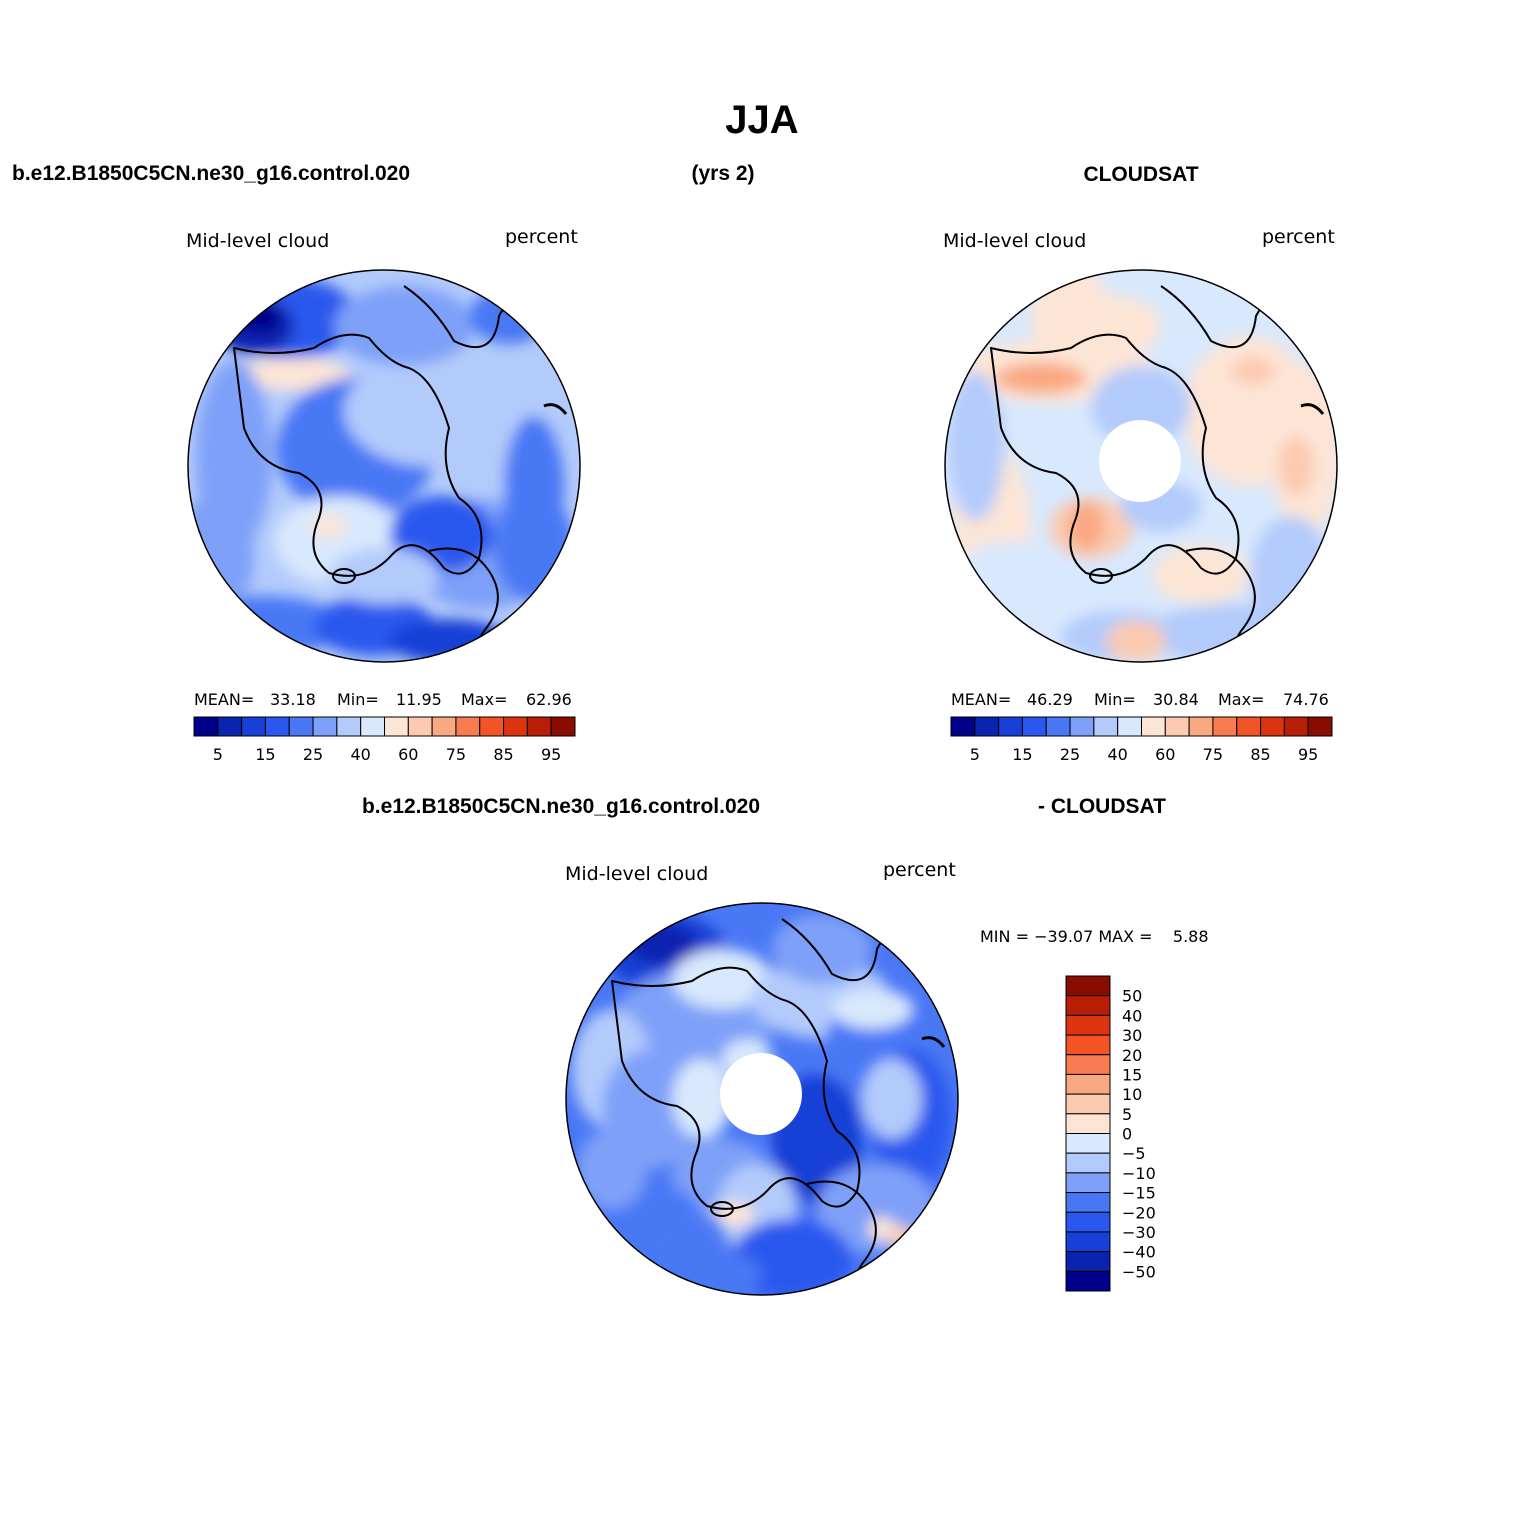 Image resolution: width=1525 pixels, height=1525 pixels. Describe the element at coordinates (224, 699) in the screenshot. I see `panel1-mean-label: MEAN=` at that location.